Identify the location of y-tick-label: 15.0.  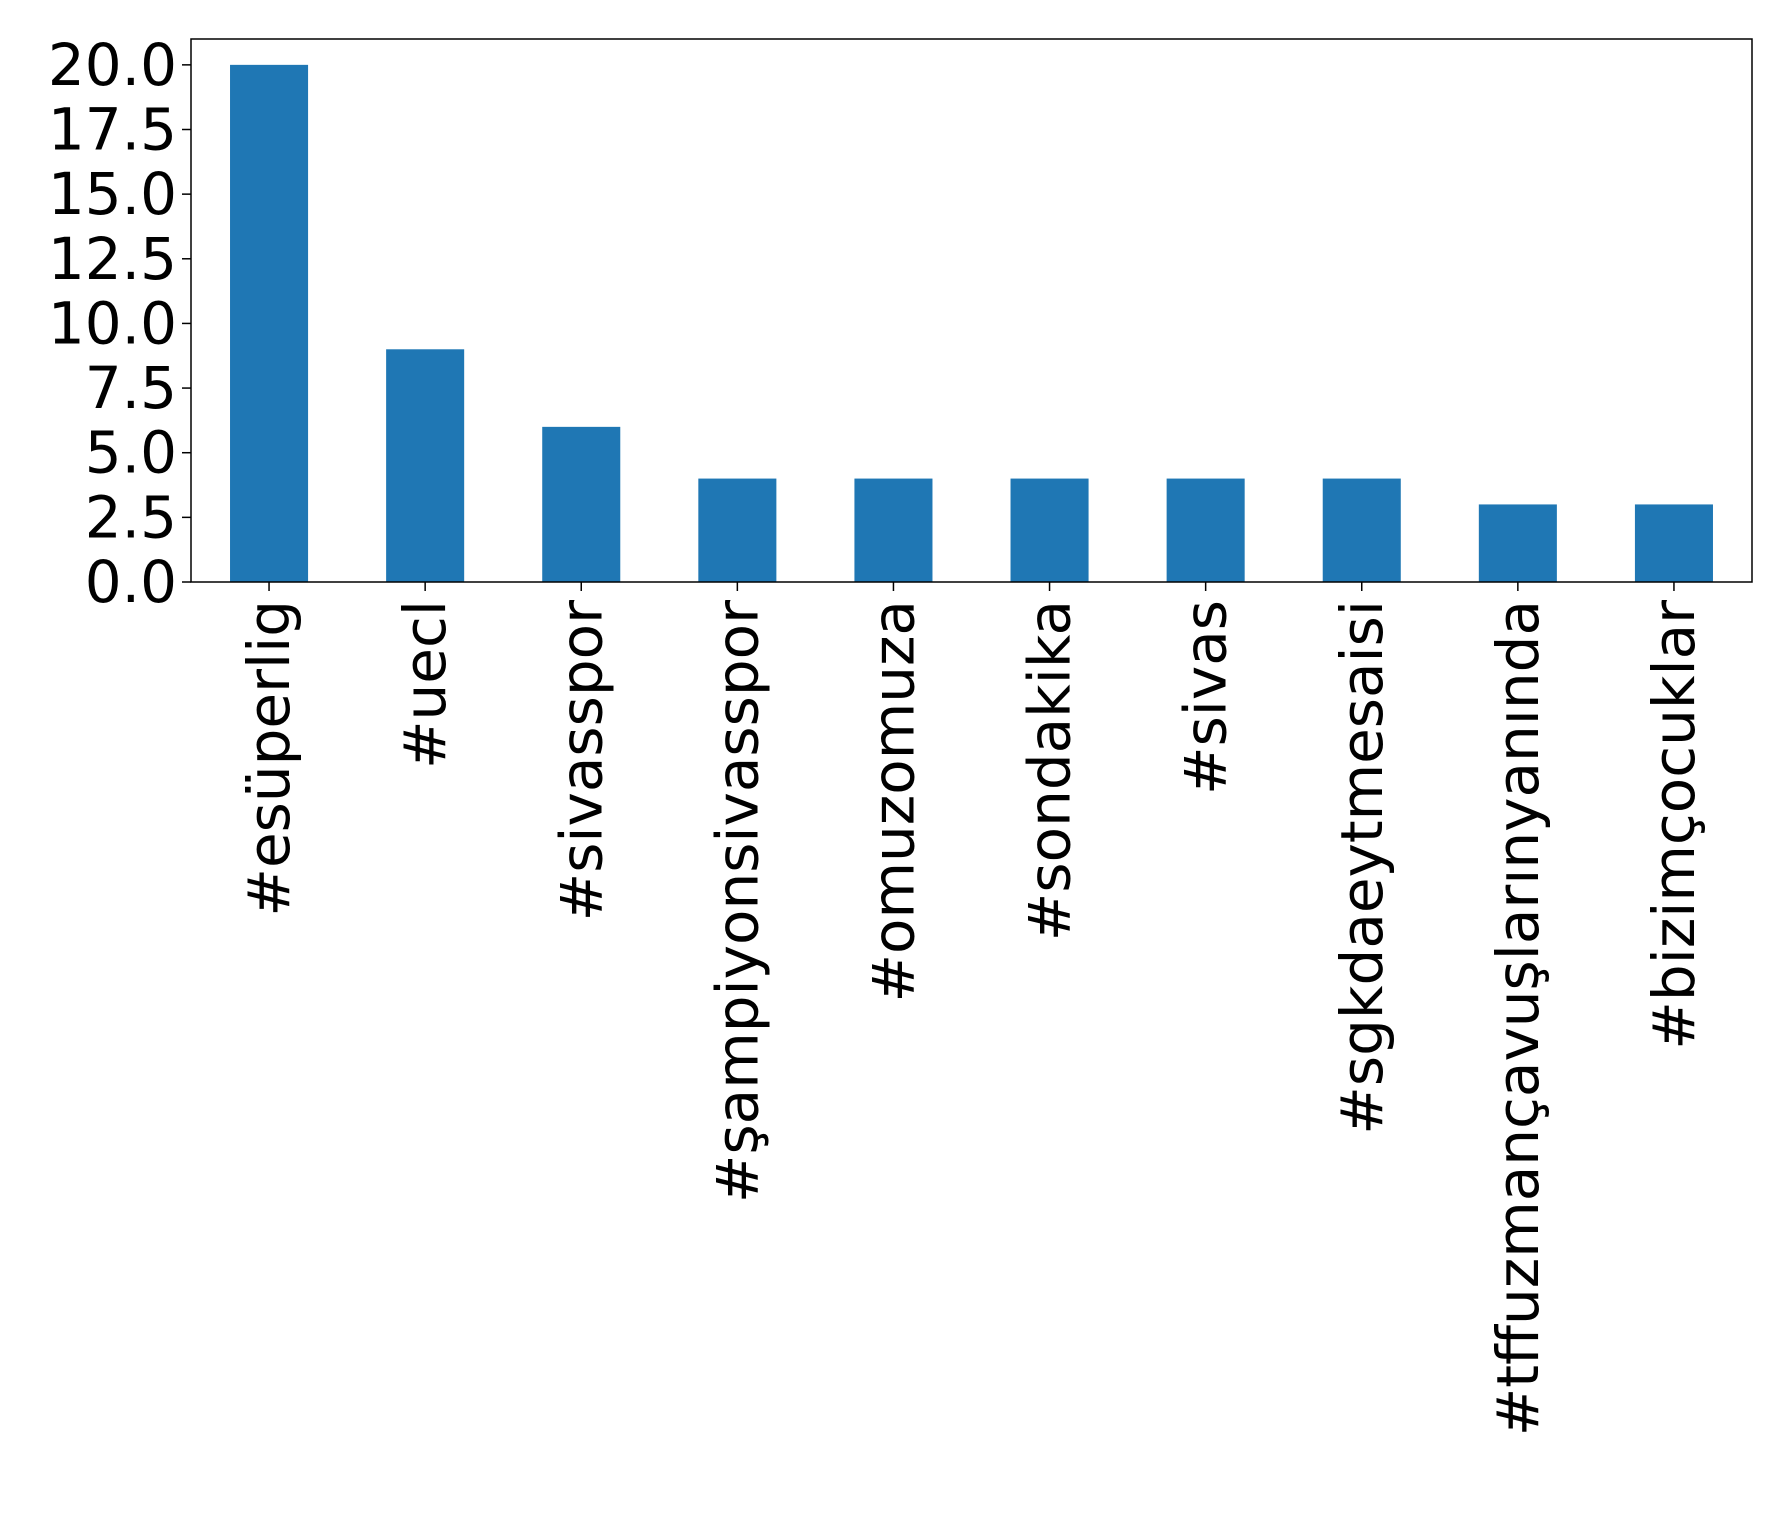
(112, 194).